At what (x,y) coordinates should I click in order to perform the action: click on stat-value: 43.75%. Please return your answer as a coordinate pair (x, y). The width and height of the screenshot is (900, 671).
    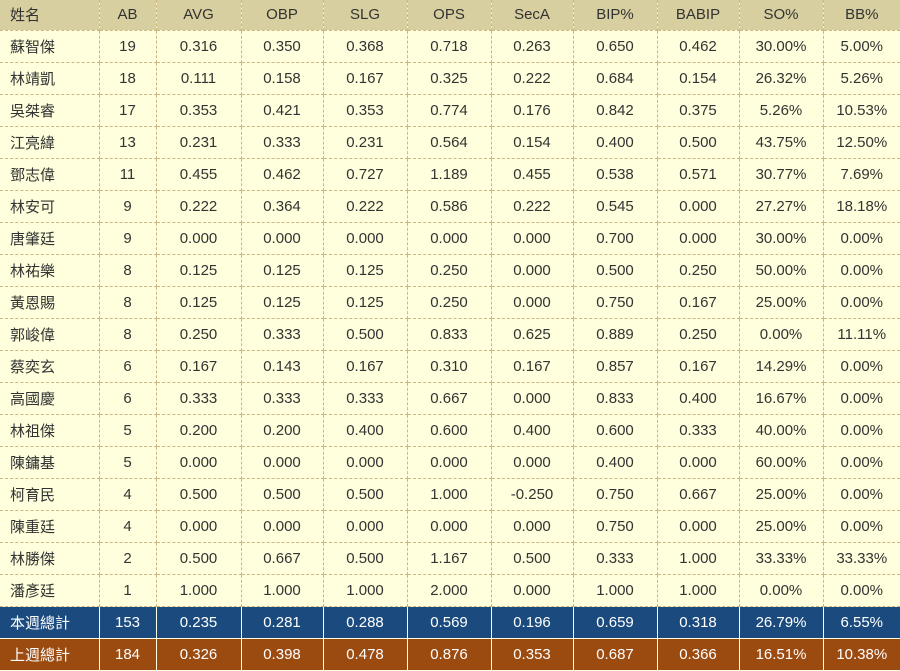
    Looking at the image, I should click on (781, 142).